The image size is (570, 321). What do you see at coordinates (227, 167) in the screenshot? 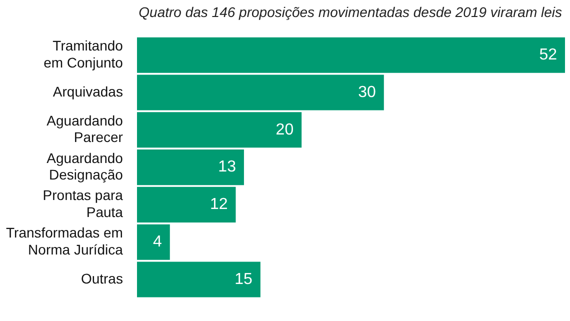
I see `data-label: 13` at bounding box center [227, 167].